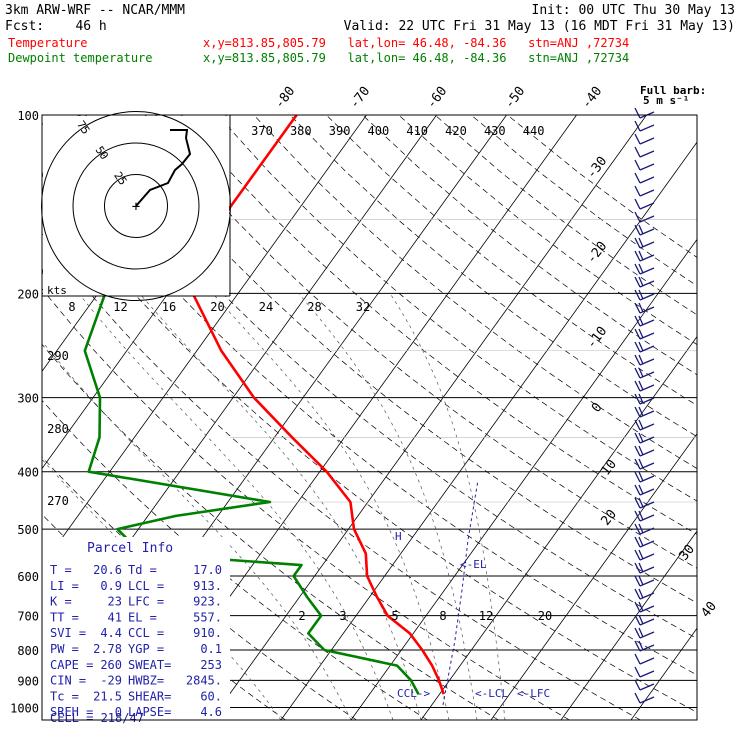 This screenshot has height=740, width=740. I want to click on parcel-info-cell: 0, so click(118, 712).